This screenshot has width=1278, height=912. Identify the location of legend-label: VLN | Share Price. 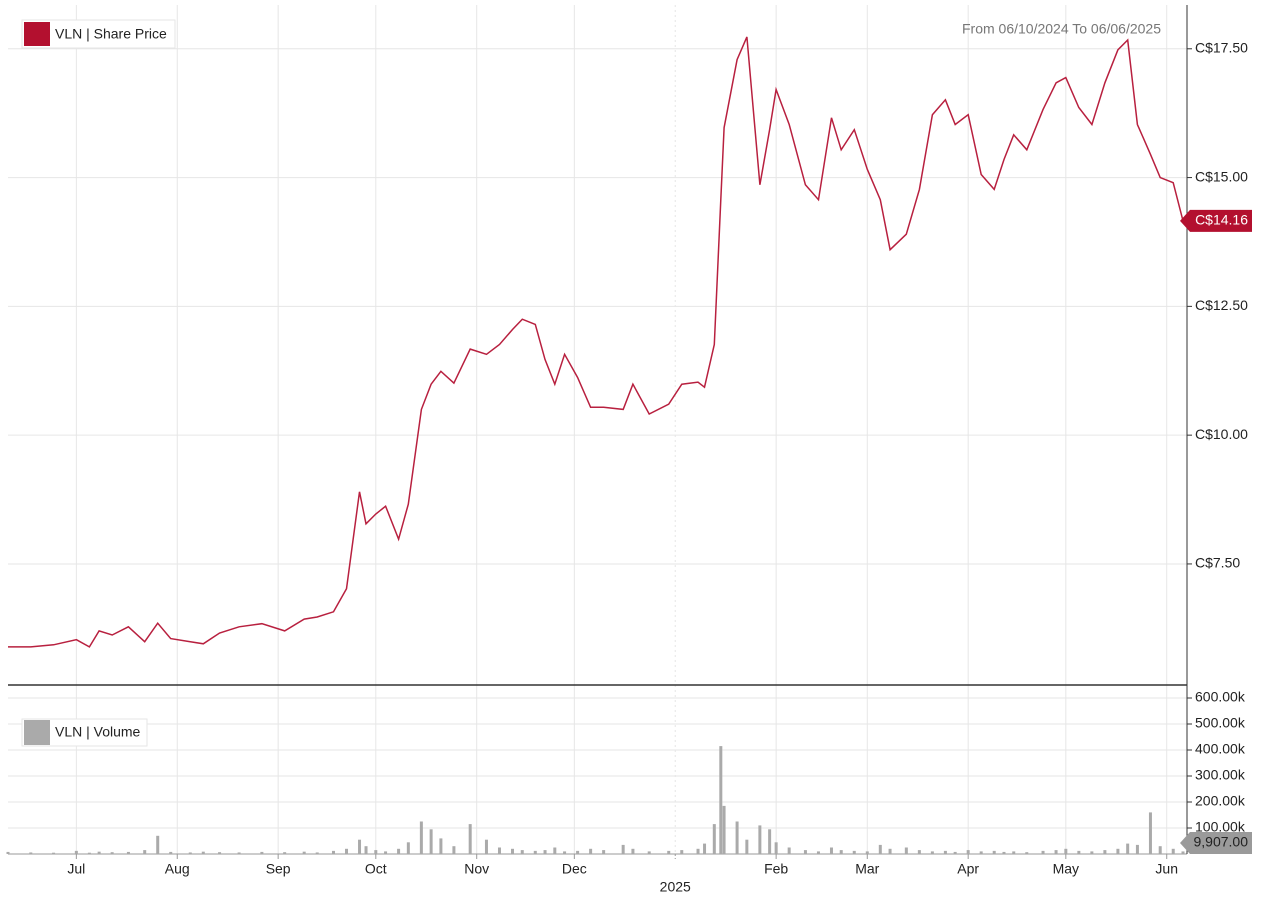
(111, 34).